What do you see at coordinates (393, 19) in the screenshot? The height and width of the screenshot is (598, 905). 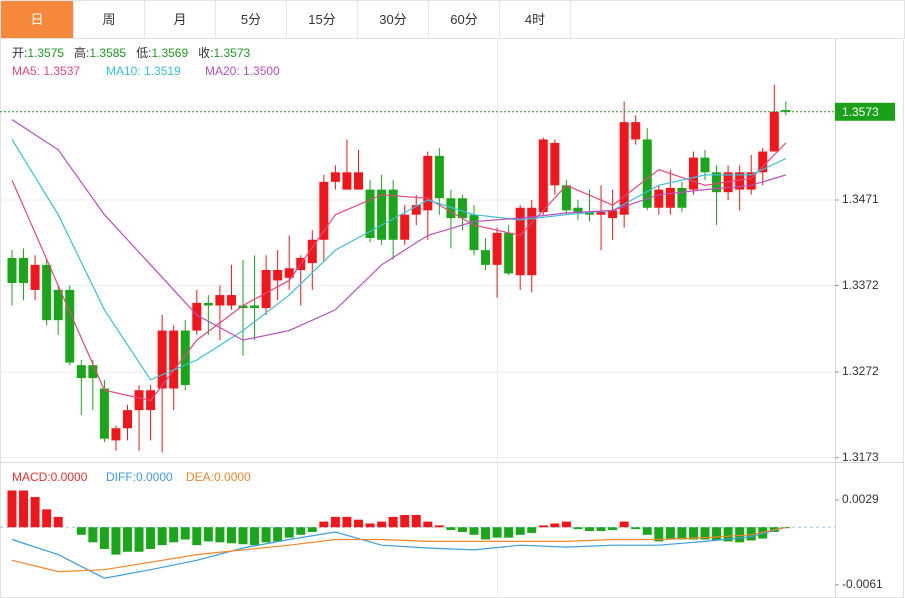 I see `period-tab: 30分` at bounding box center [393, 19].